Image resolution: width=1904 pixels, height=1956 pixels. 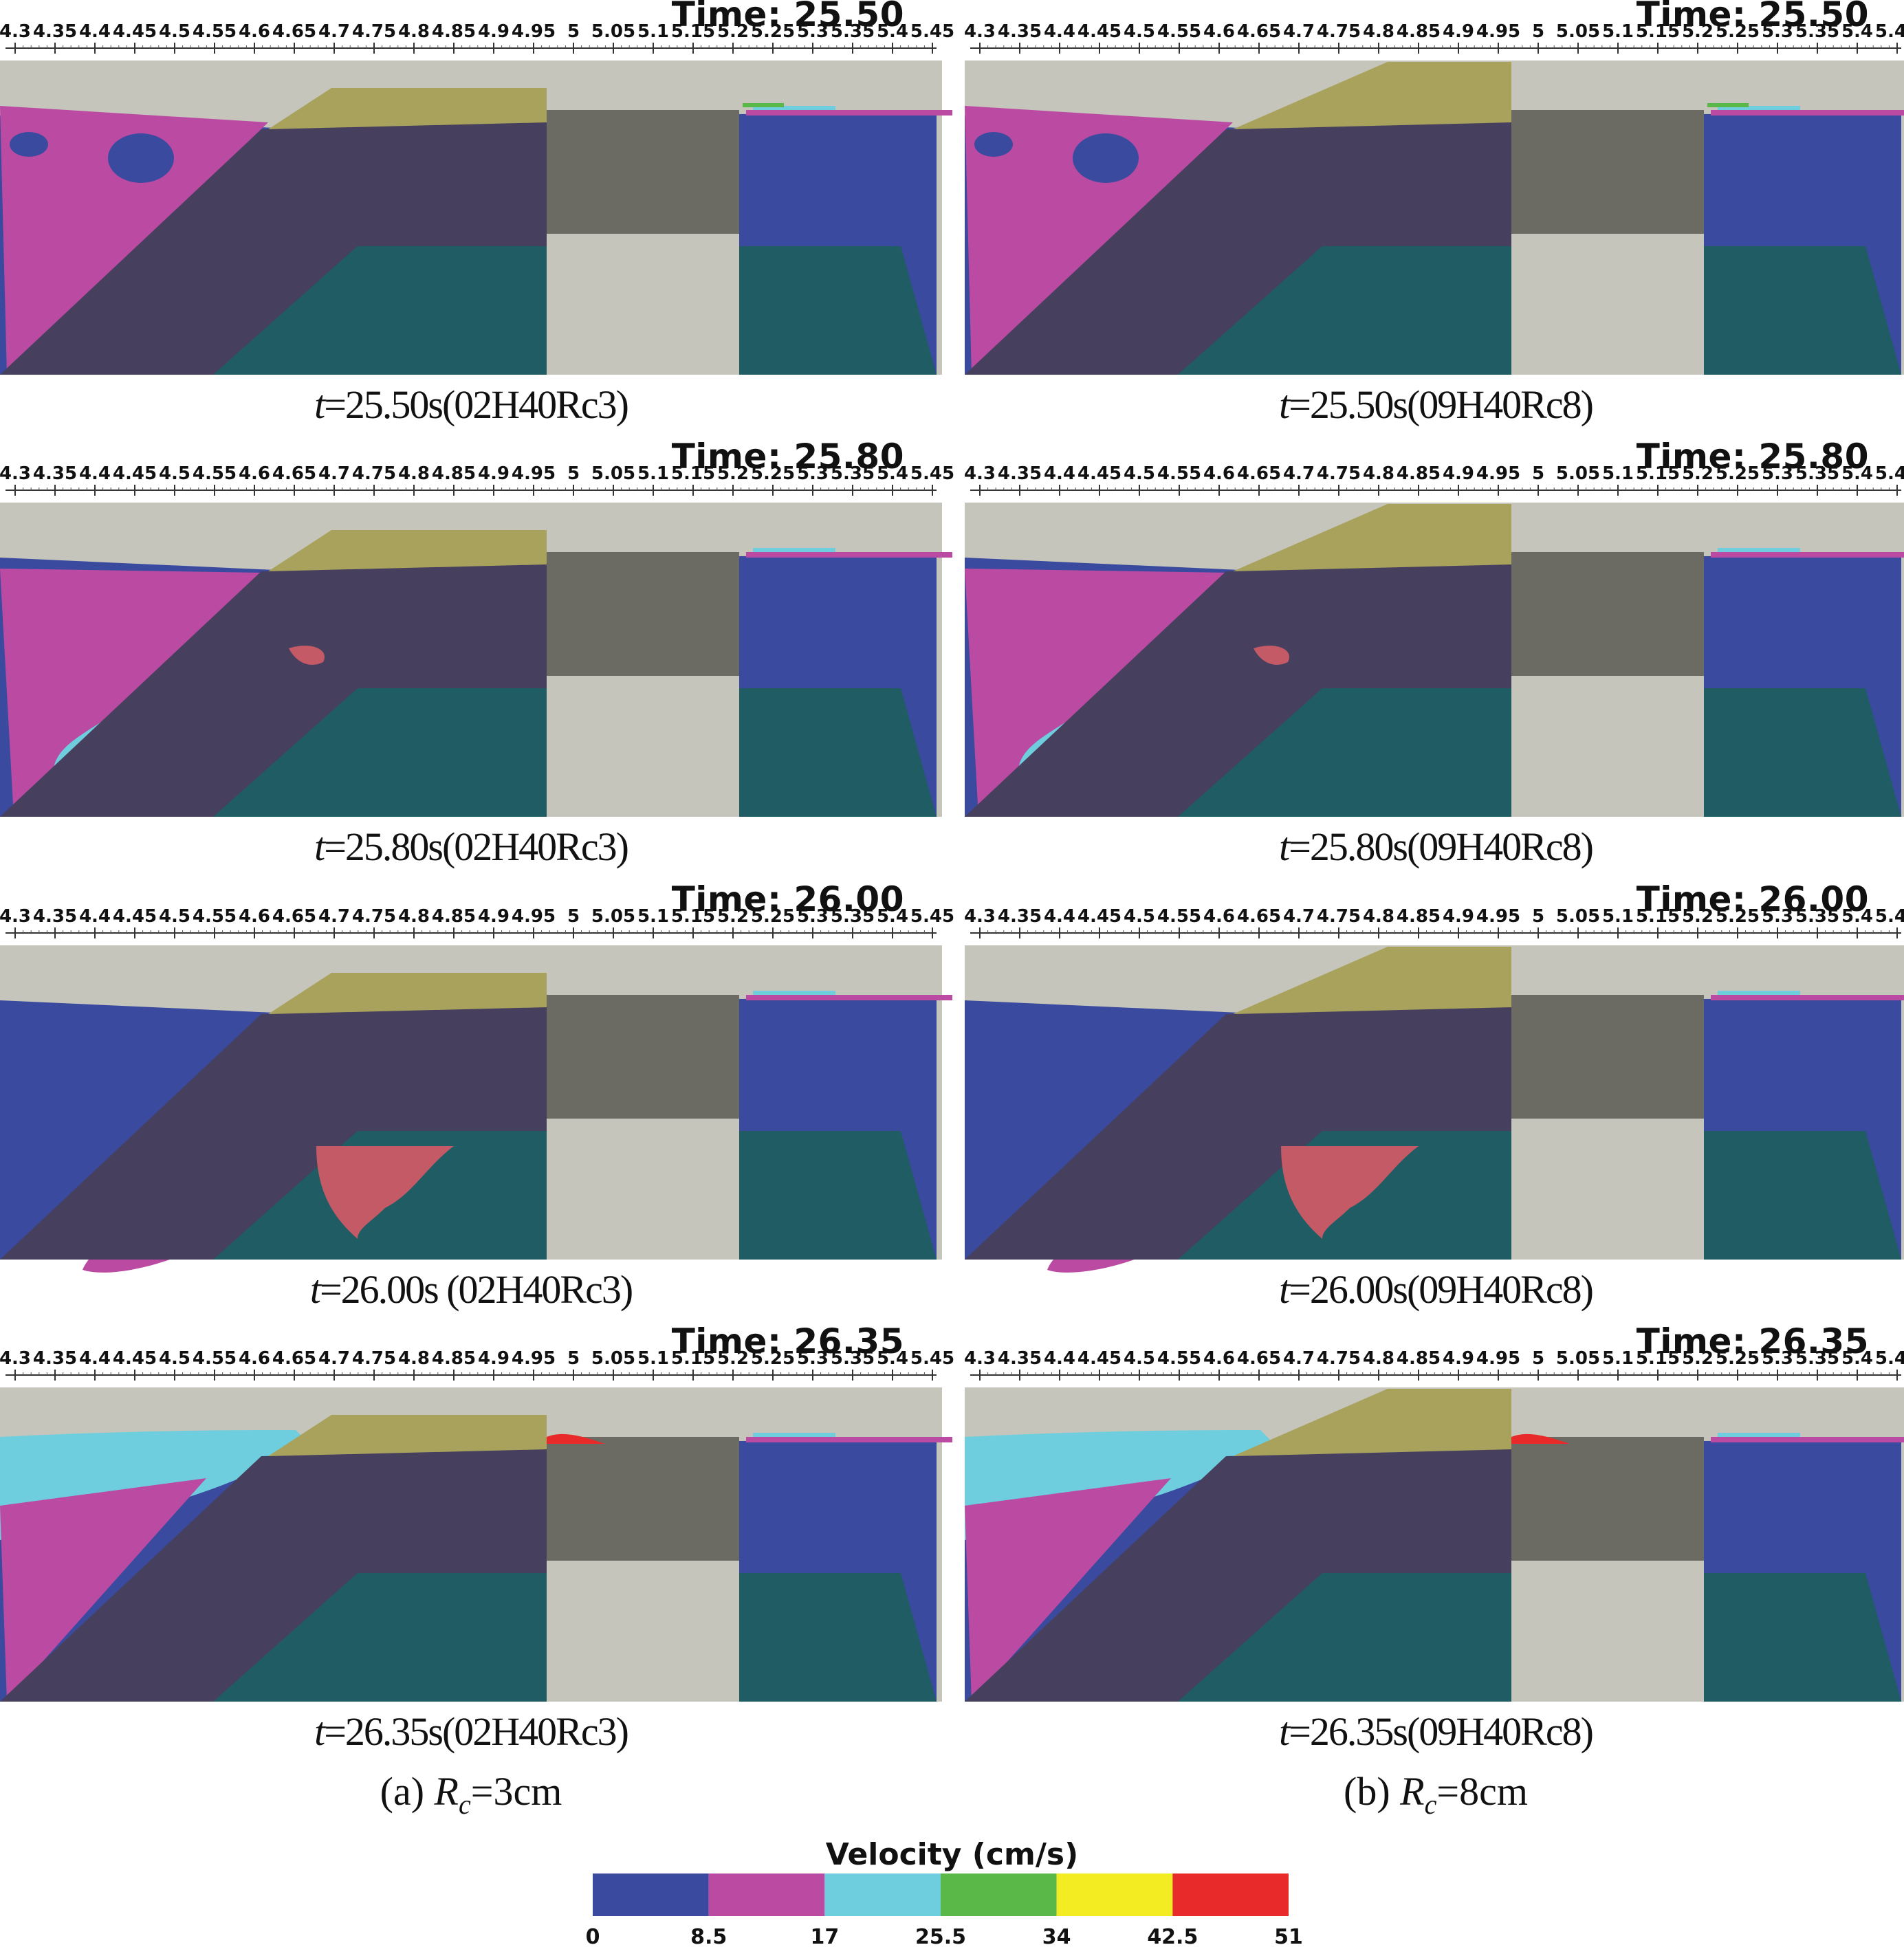 What do you see at coordinates (766, 1894) in the screenshot?
I see `colorbar-swatch` at bounding box center [766, 1894].